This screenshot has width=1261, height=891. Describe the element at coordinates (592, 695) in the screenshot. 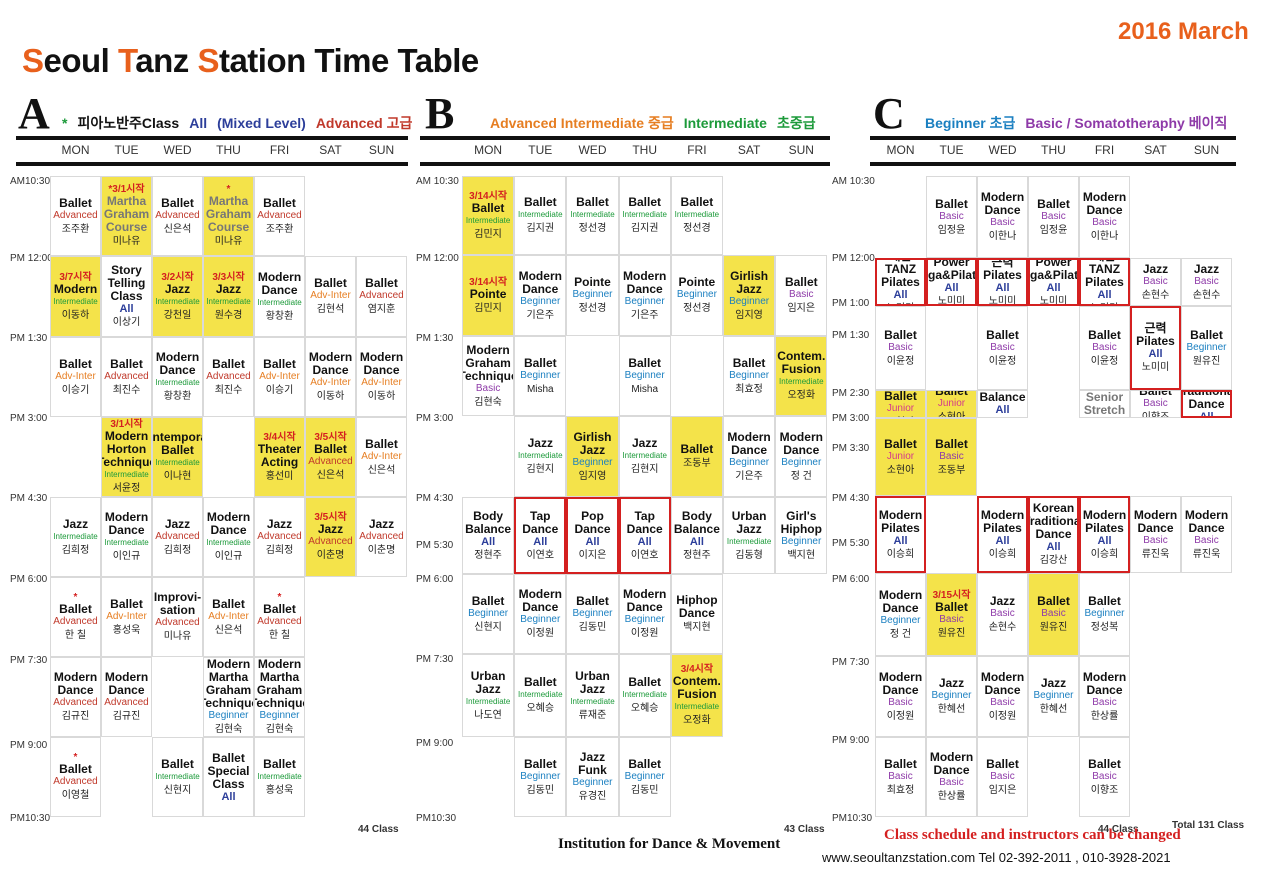

I see `class-cell: Urban Jazz Intermediate 류재준` at that location.